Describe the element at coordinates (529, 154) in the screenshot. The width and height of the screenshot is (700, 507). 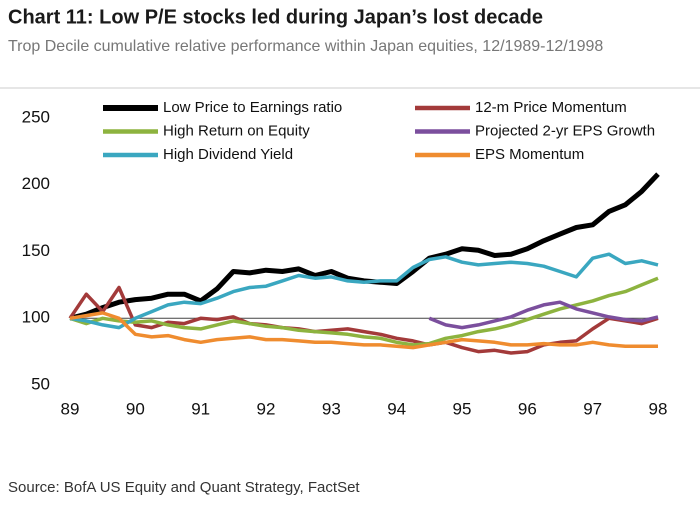
I see `legend-label: EPS Momentum` at that location.